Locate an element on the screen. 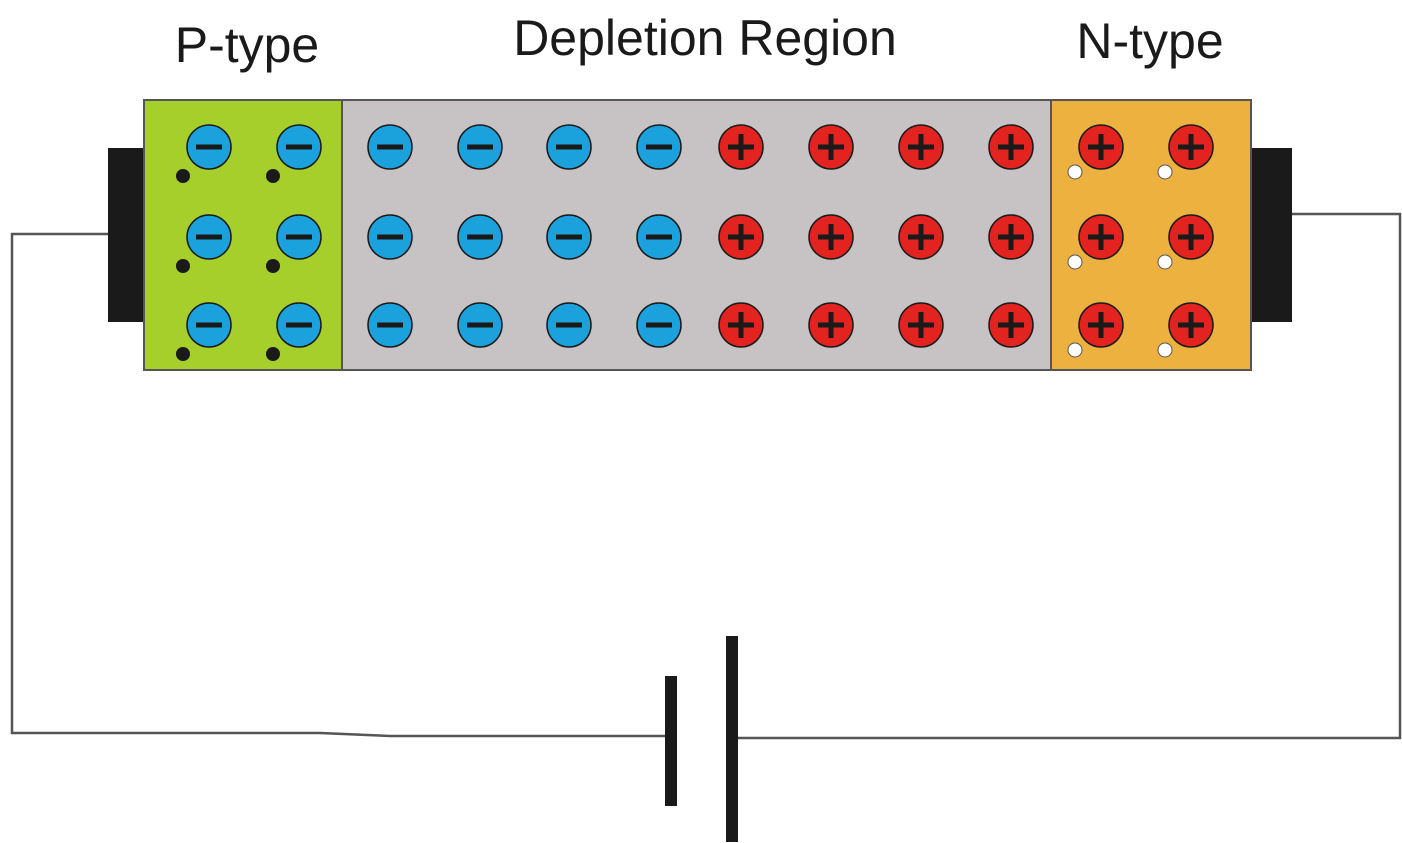 This screenshot has width=1402, height=843. battery-negative-plate is located at coordinates (671, 741).